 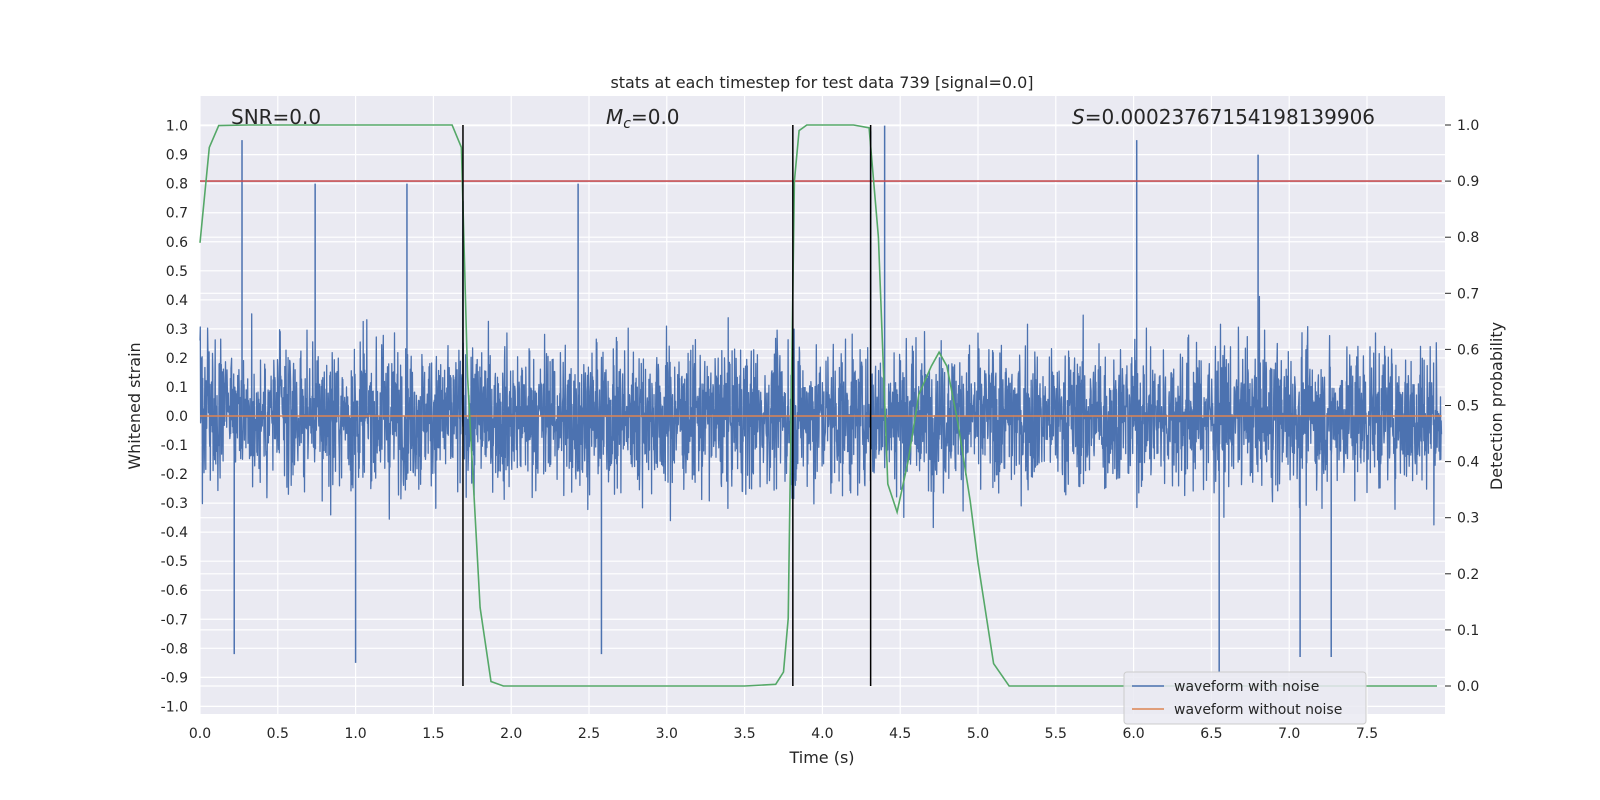 I want to click on y-tick-label: -0.1, so click(x=174, y=446).